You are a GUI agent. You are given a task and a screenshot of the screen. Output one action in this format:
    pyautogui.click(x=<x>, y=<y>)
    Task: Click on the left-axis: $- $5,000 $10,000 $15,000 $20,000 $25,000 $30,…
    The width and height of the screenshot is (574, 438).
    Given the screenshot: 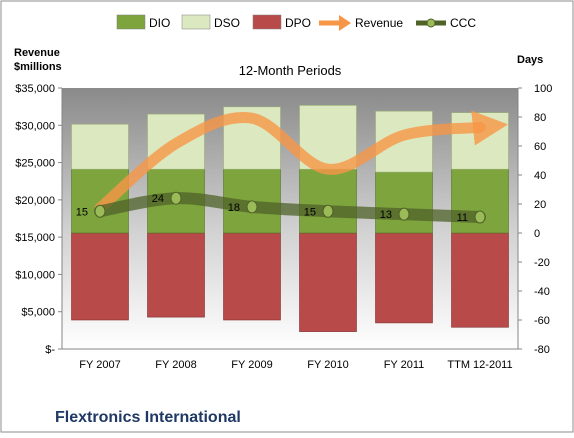 What is the action you would take?
    pyautogui.click(x=39, y=219)
    